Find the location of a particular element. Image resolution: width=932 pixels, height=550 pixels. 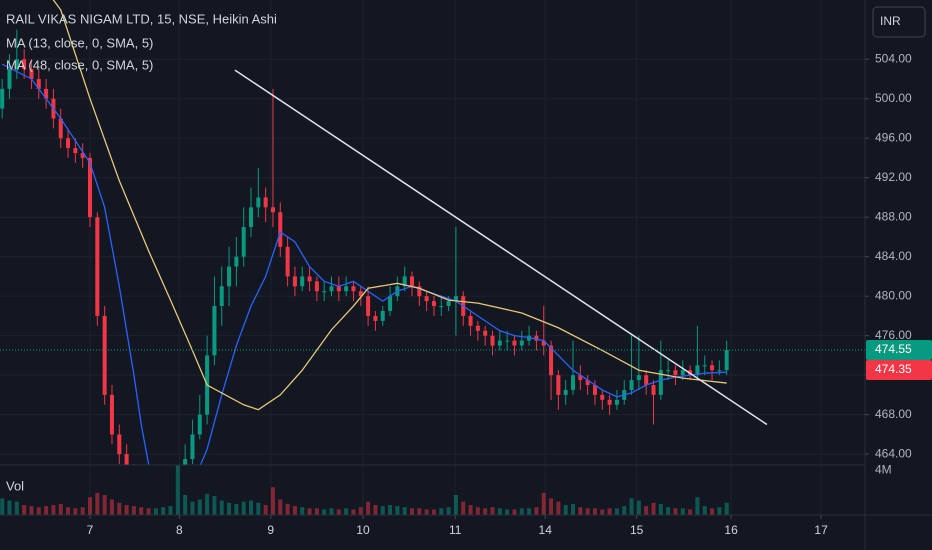

currency-label: INR is located at coordinates (890, 21).